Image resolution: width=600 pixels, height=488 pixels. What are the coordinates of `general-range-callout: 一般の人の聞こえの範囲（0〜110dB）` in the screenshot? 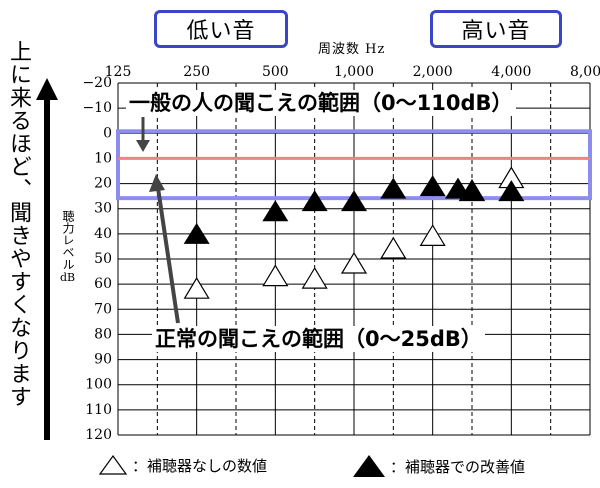 It's located at (321, 103).